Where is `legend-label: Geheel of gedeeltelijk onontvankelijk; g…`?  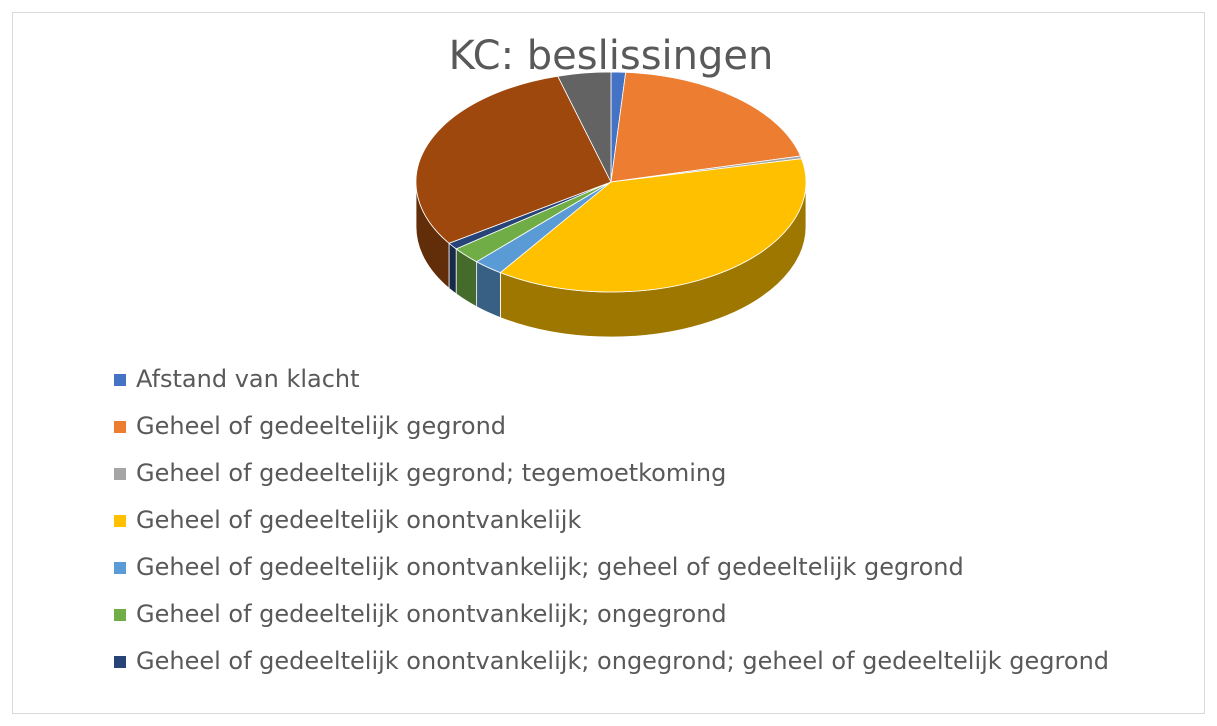
legend-label: Geheel of gedeeltelijk onontvankelijk; g… is located at coordinates (550, 567).